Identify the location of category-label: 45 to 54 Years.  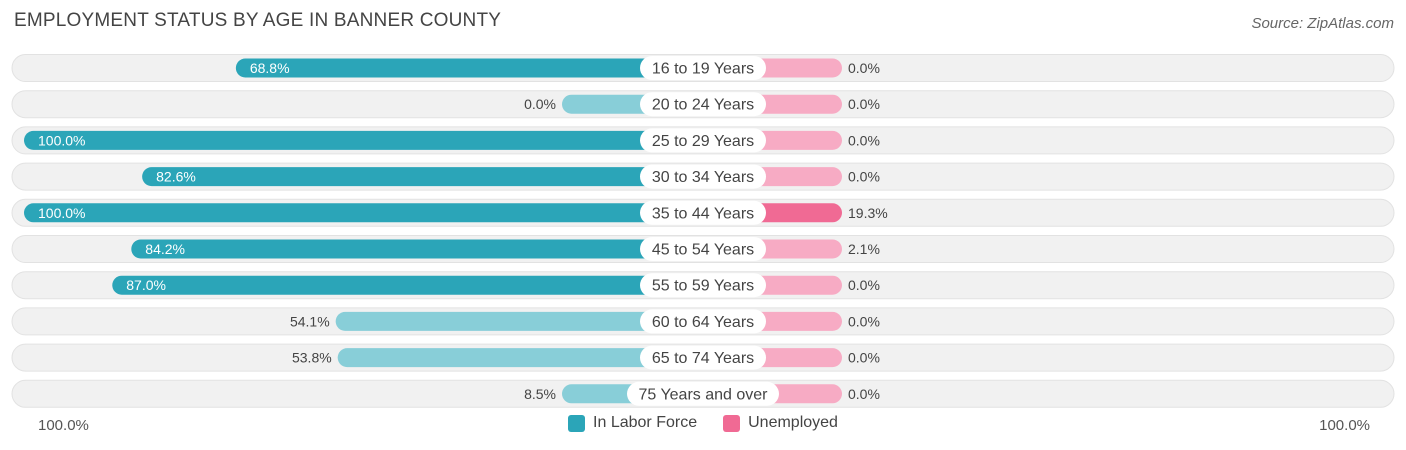
(703, 250).